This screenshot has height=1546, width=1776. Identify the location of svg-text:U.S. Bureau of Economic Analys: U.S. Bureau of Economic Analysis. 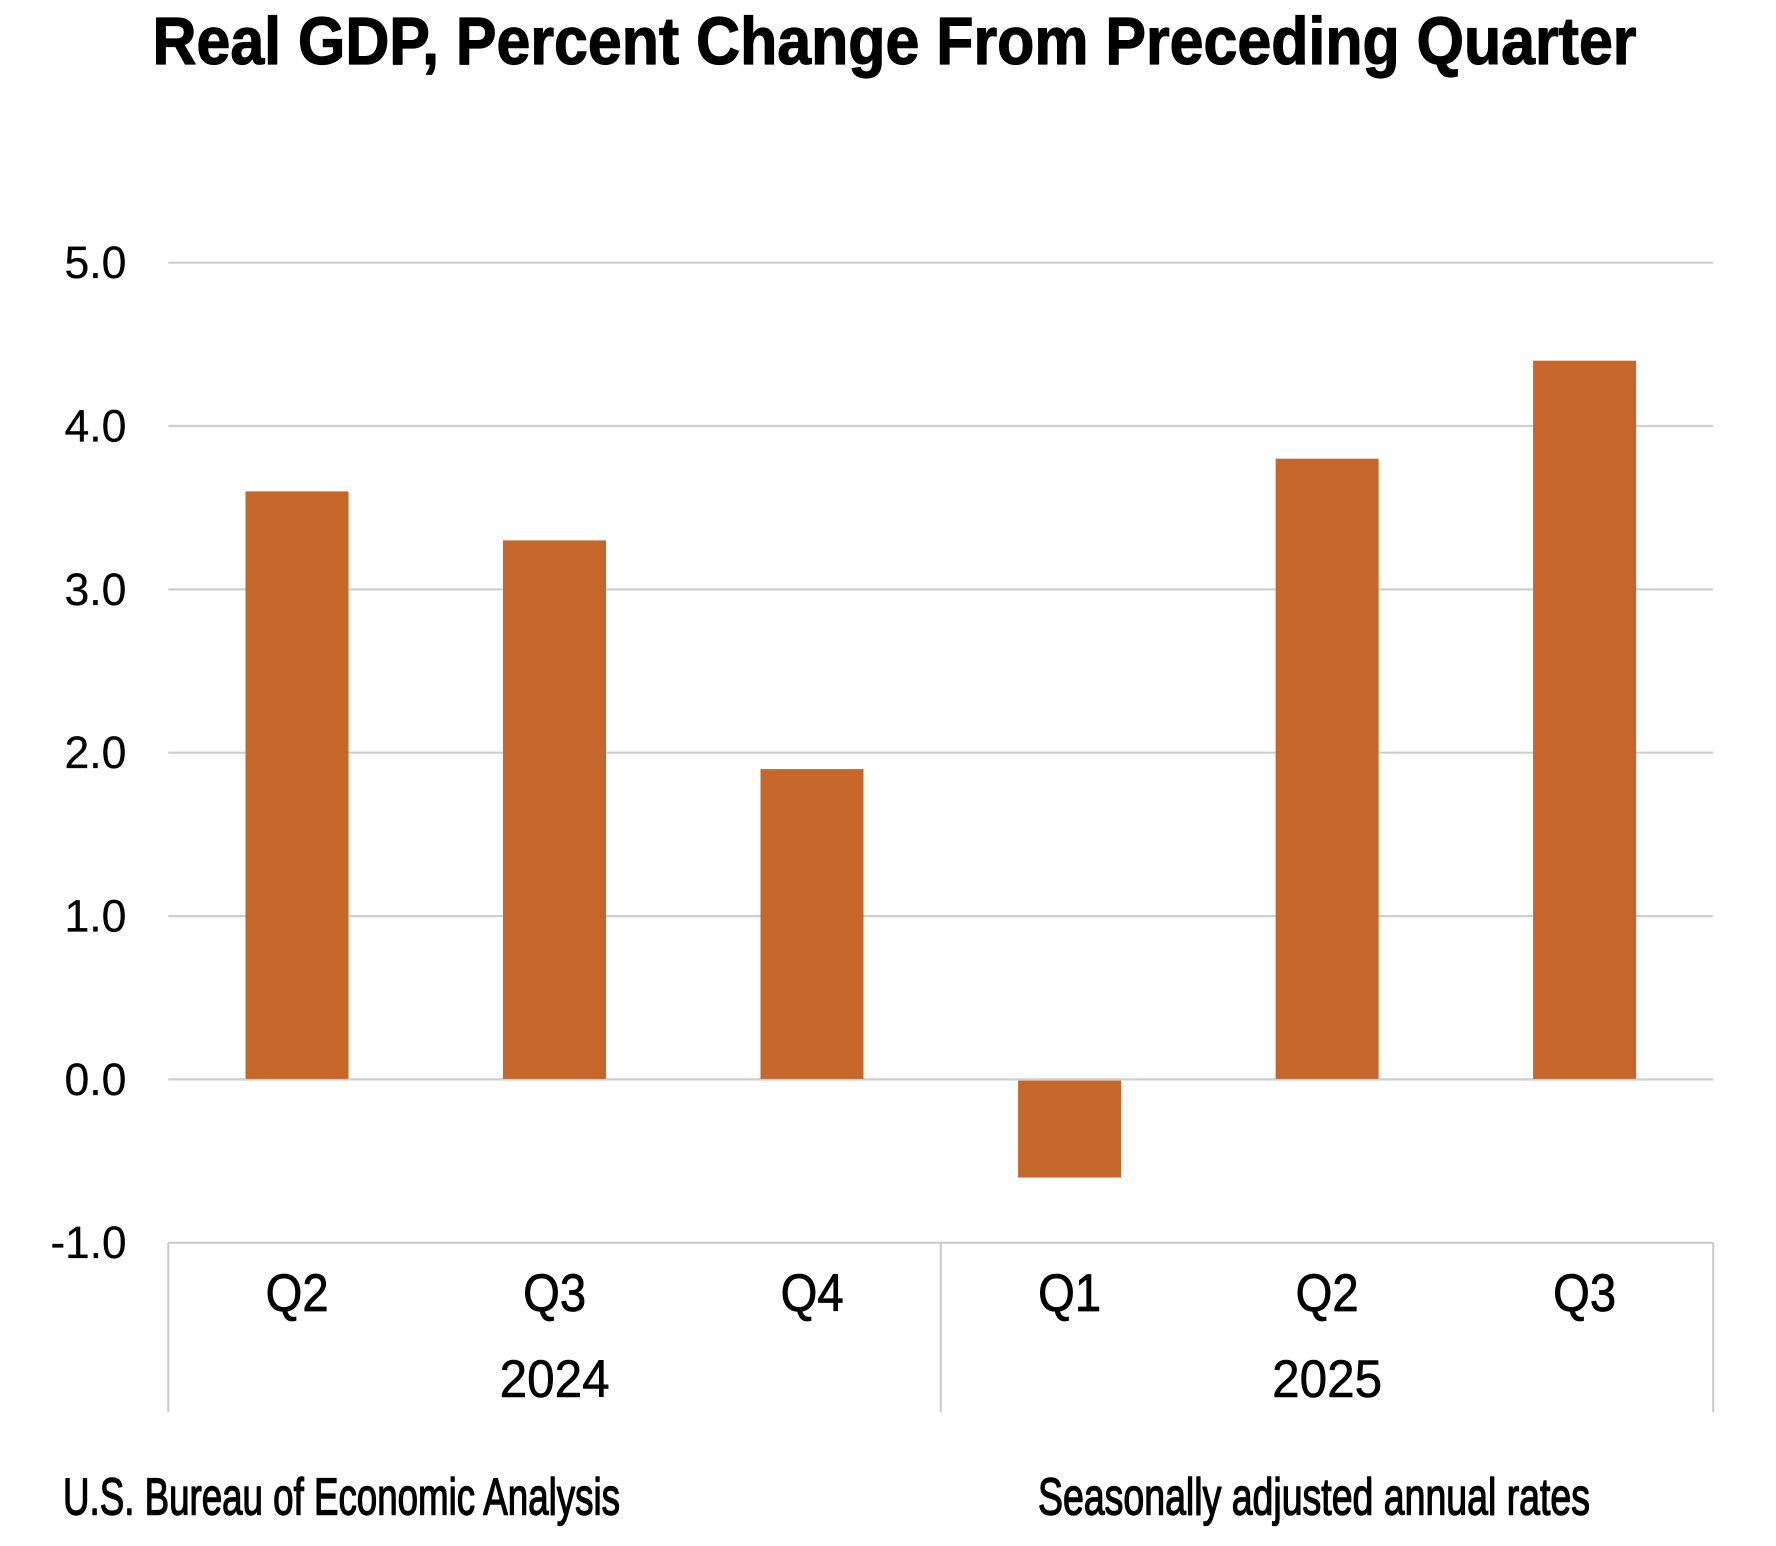
(341, 1498).